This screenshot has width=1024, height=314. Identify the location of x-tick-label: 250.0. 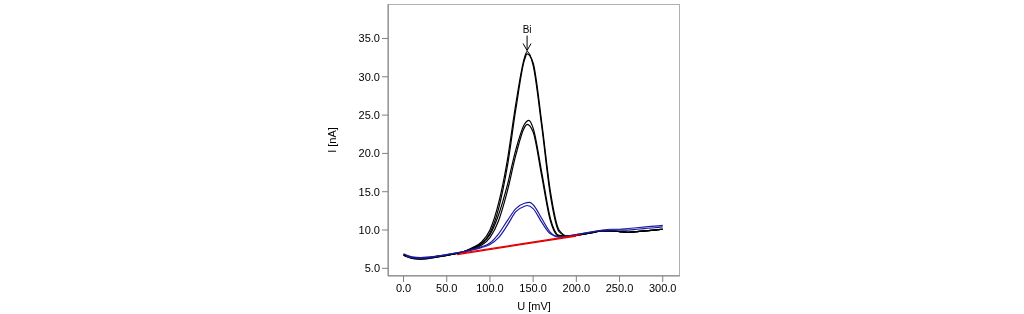
(619, 287).